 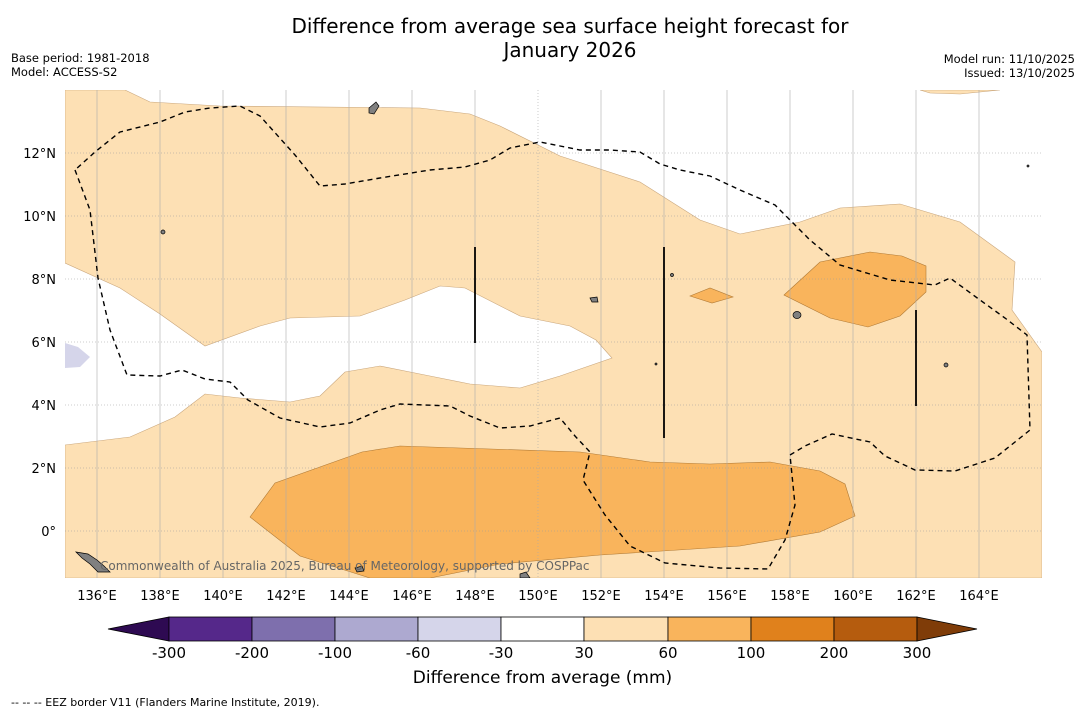 I want to click on colorbar-tick: -30, so click(x=501, y=653).